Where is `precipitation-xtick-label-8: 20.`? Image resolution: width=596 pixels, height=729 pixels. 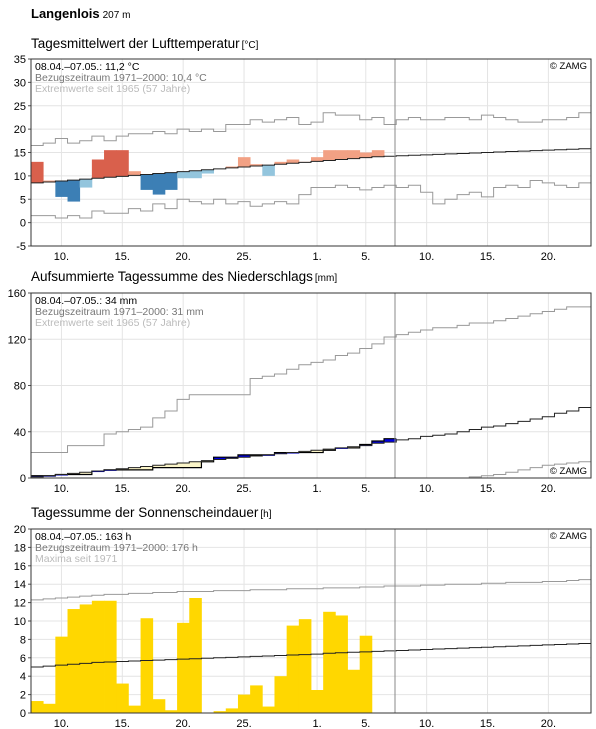 precipitation-xtick-label-8: 20. is located at coordinates (548, 489).